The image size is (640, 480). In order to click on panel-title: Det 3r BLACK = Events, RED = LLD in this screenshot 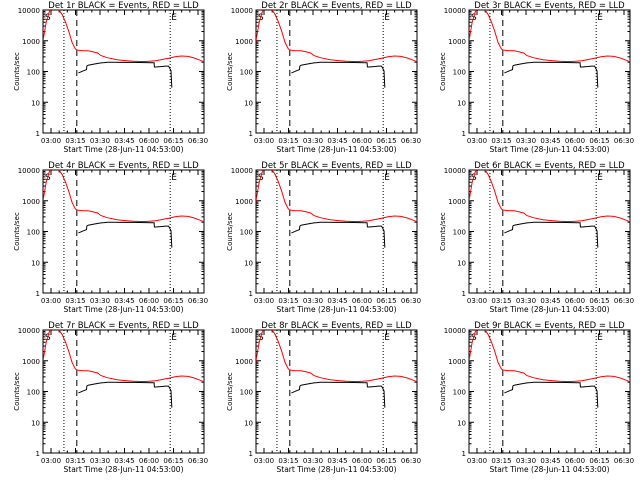, I will do `click(549, 6)`.